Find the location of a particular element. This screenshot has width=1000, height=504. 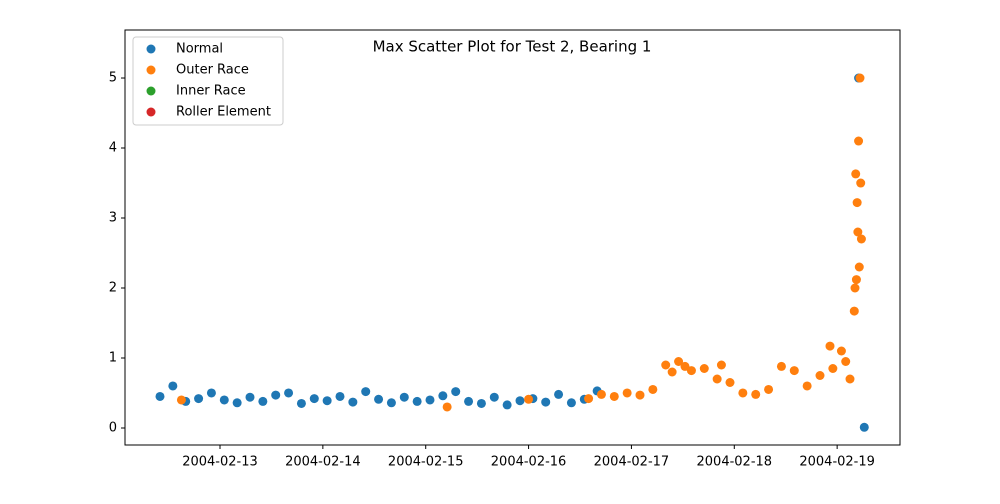

x-tick-label: 2004-02-15 is located at coordinates (426, 462).